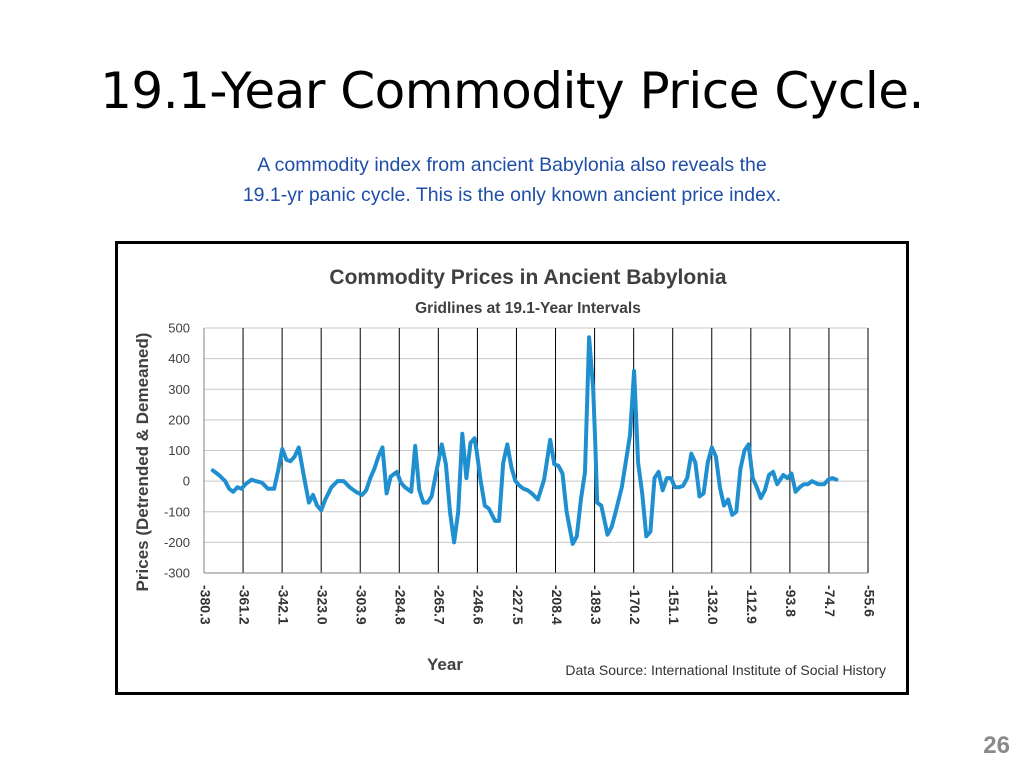 Image resolution: width=1024 pixels, height=768 pixels. Describe the element at coordinates (557, 605) in the screenshot. I see `x-tick-label: -208.4` at that location.